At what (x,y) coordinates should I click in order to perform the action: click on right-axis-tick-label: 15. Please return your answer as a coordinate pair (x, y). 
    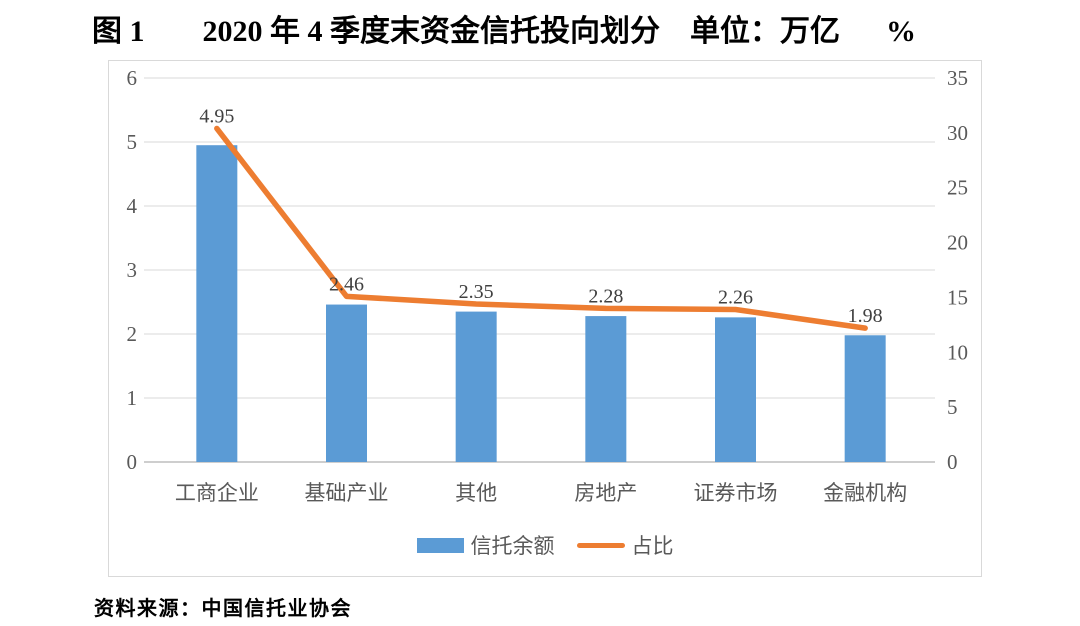
    Looking at the image, I should click on (957, 297).